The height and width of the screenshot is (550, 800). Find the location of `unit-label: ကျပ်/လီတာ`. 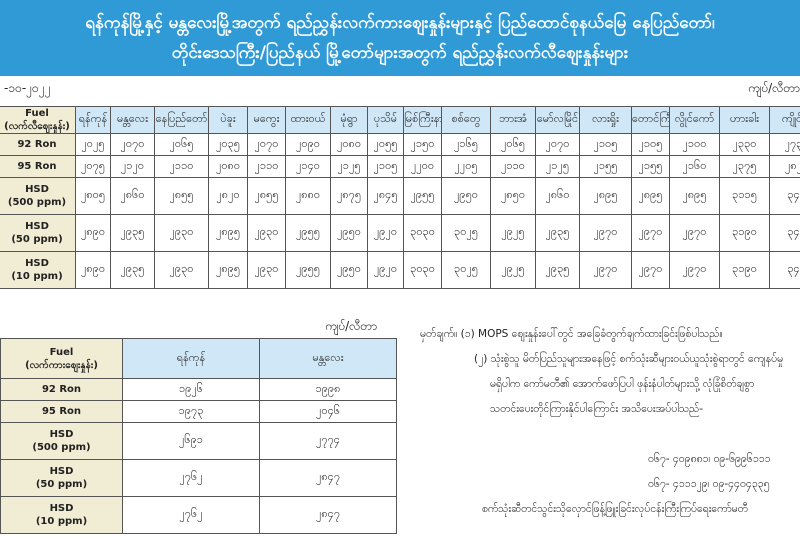

unit-label: ကျပ်/လီတာ is located at coordinates (773, 88).